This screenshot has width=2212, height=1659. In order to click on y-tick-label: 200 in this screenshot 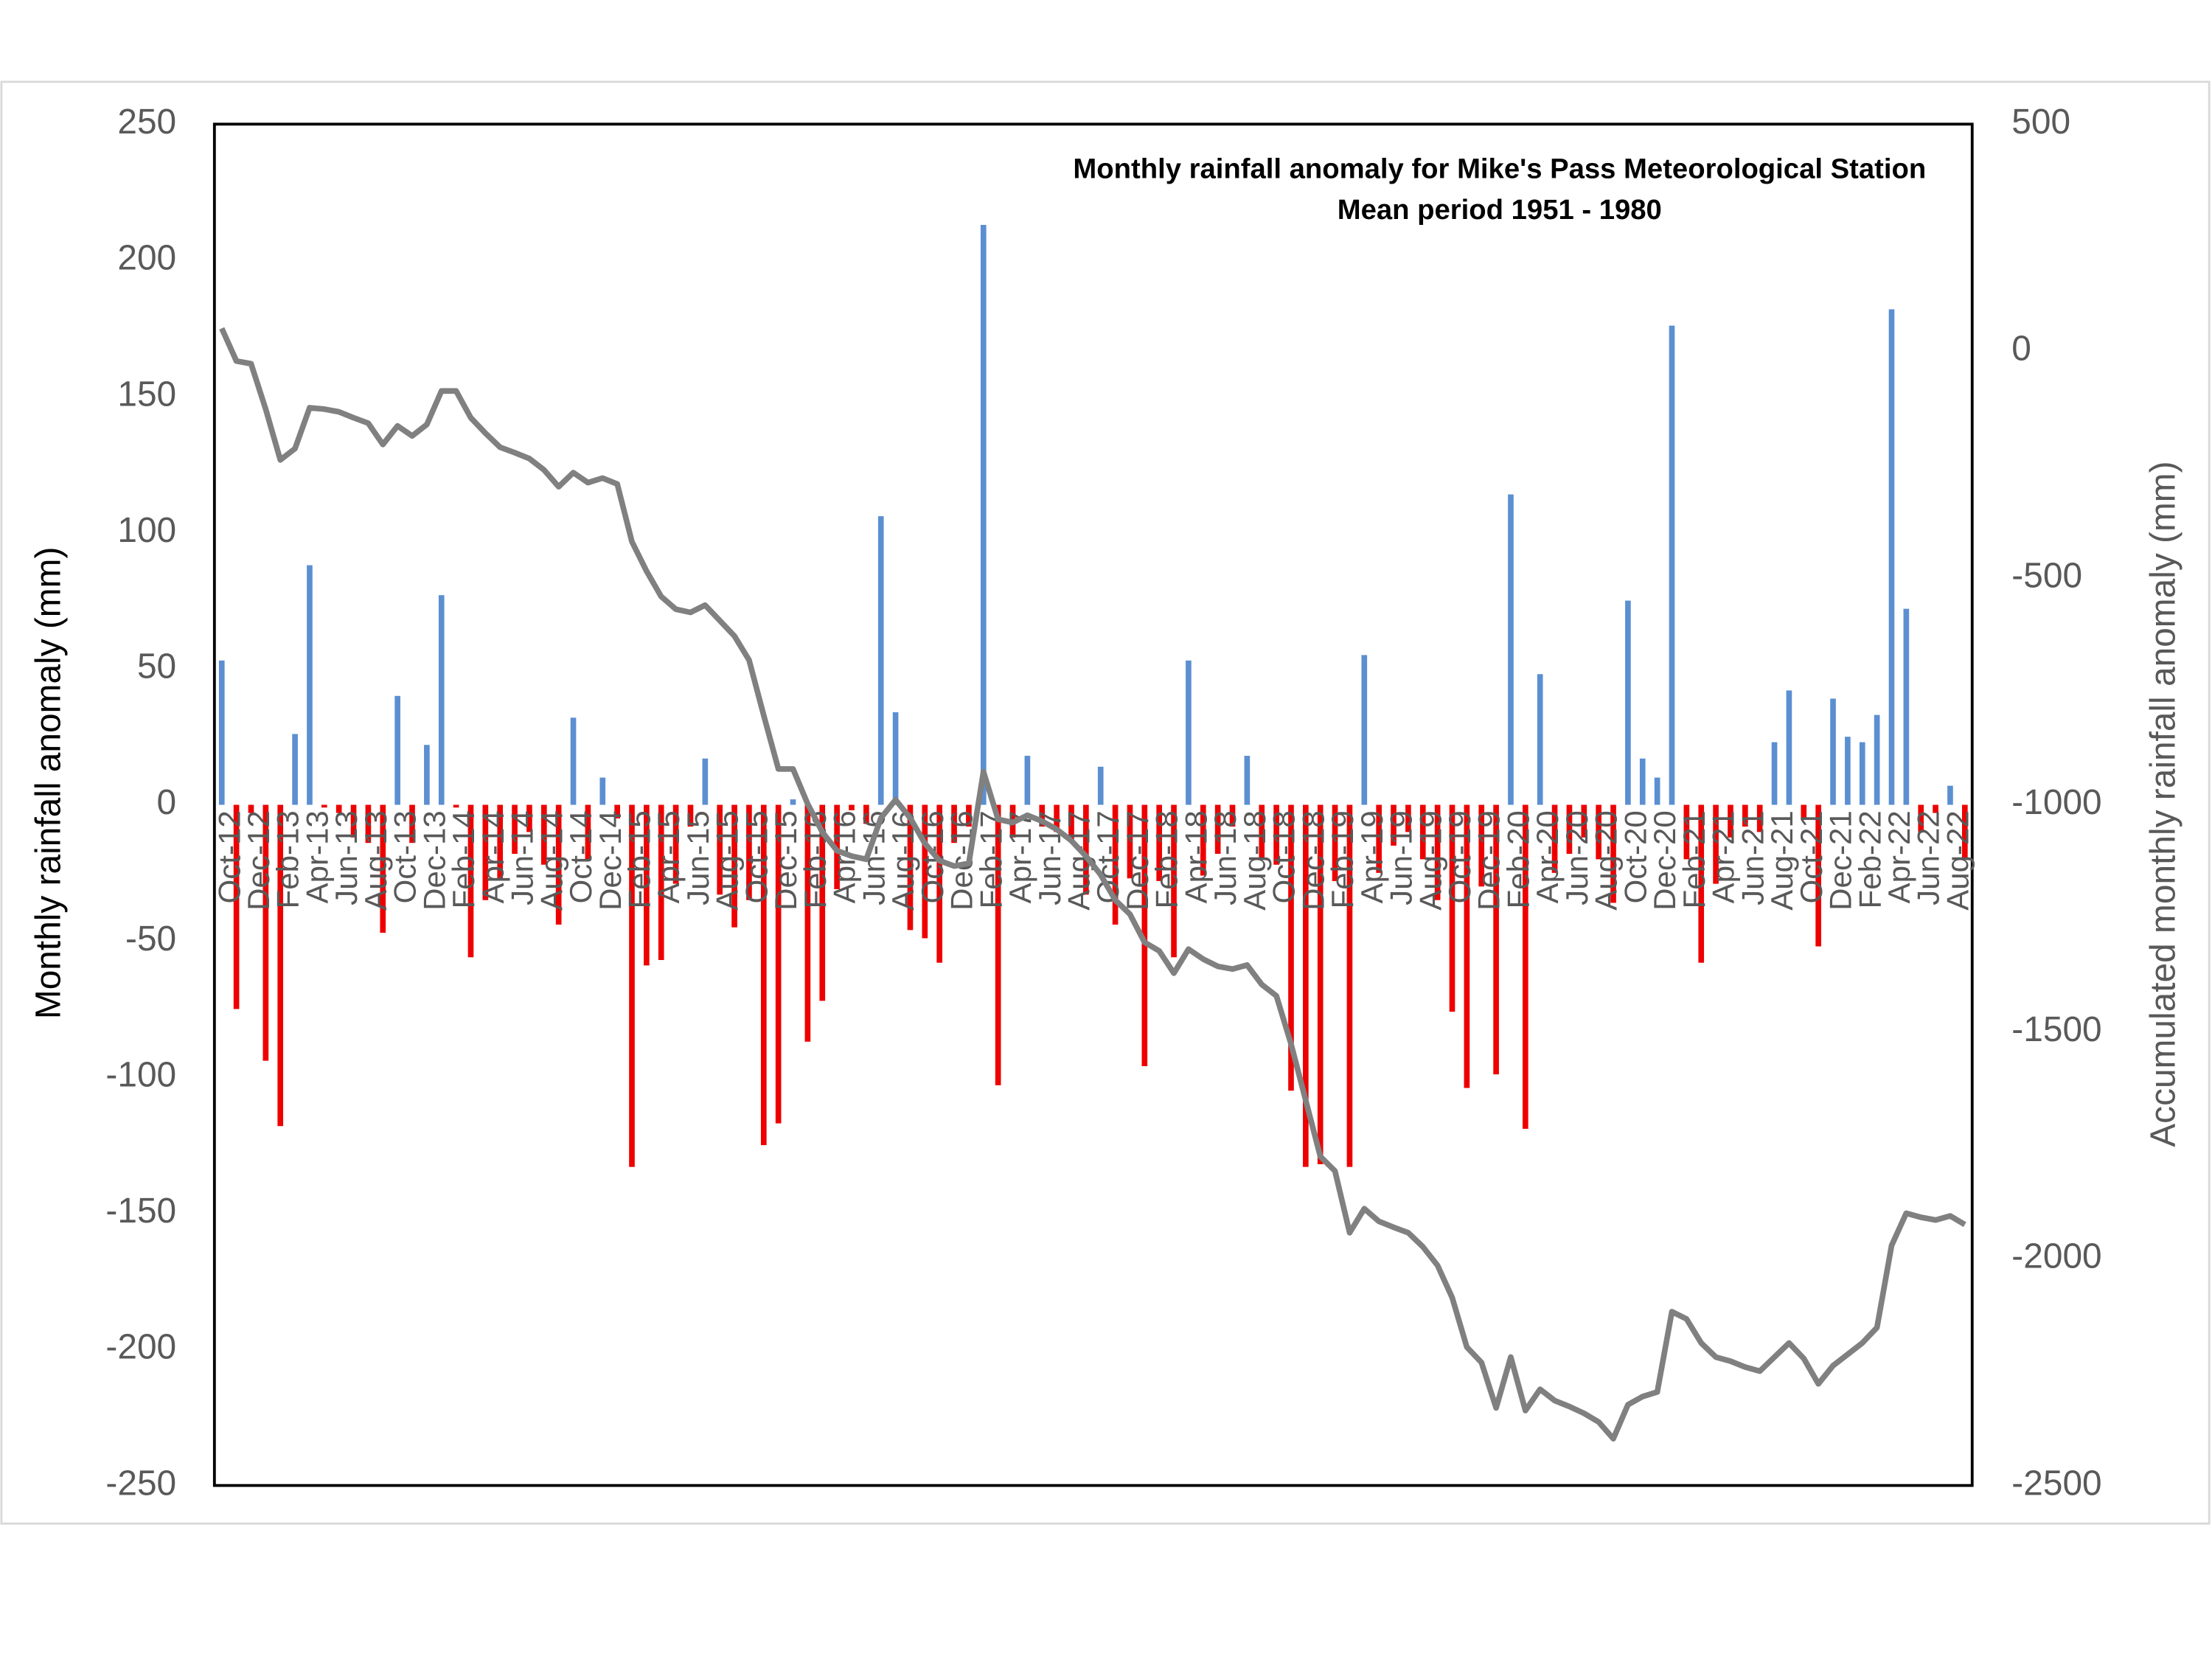, I will do `click(146, 258)`.